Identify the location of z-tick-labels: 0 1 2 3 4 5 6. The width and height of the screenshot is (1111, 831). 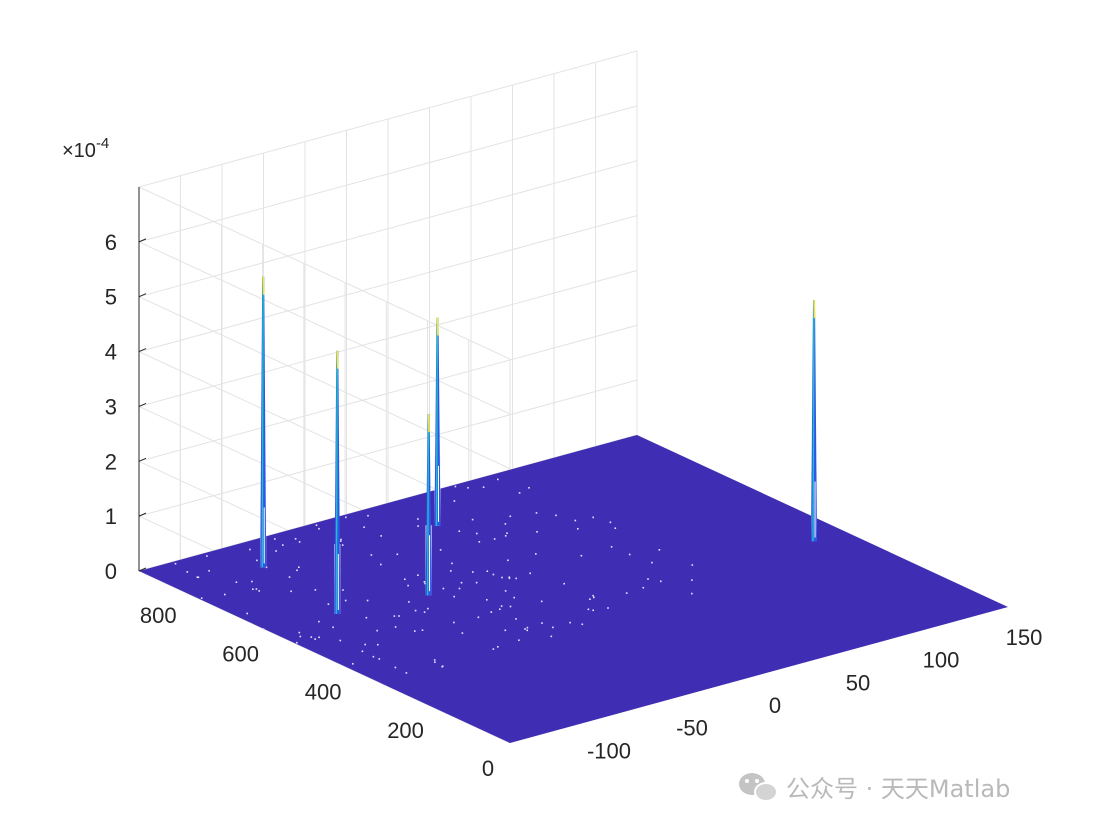
(126, 407).